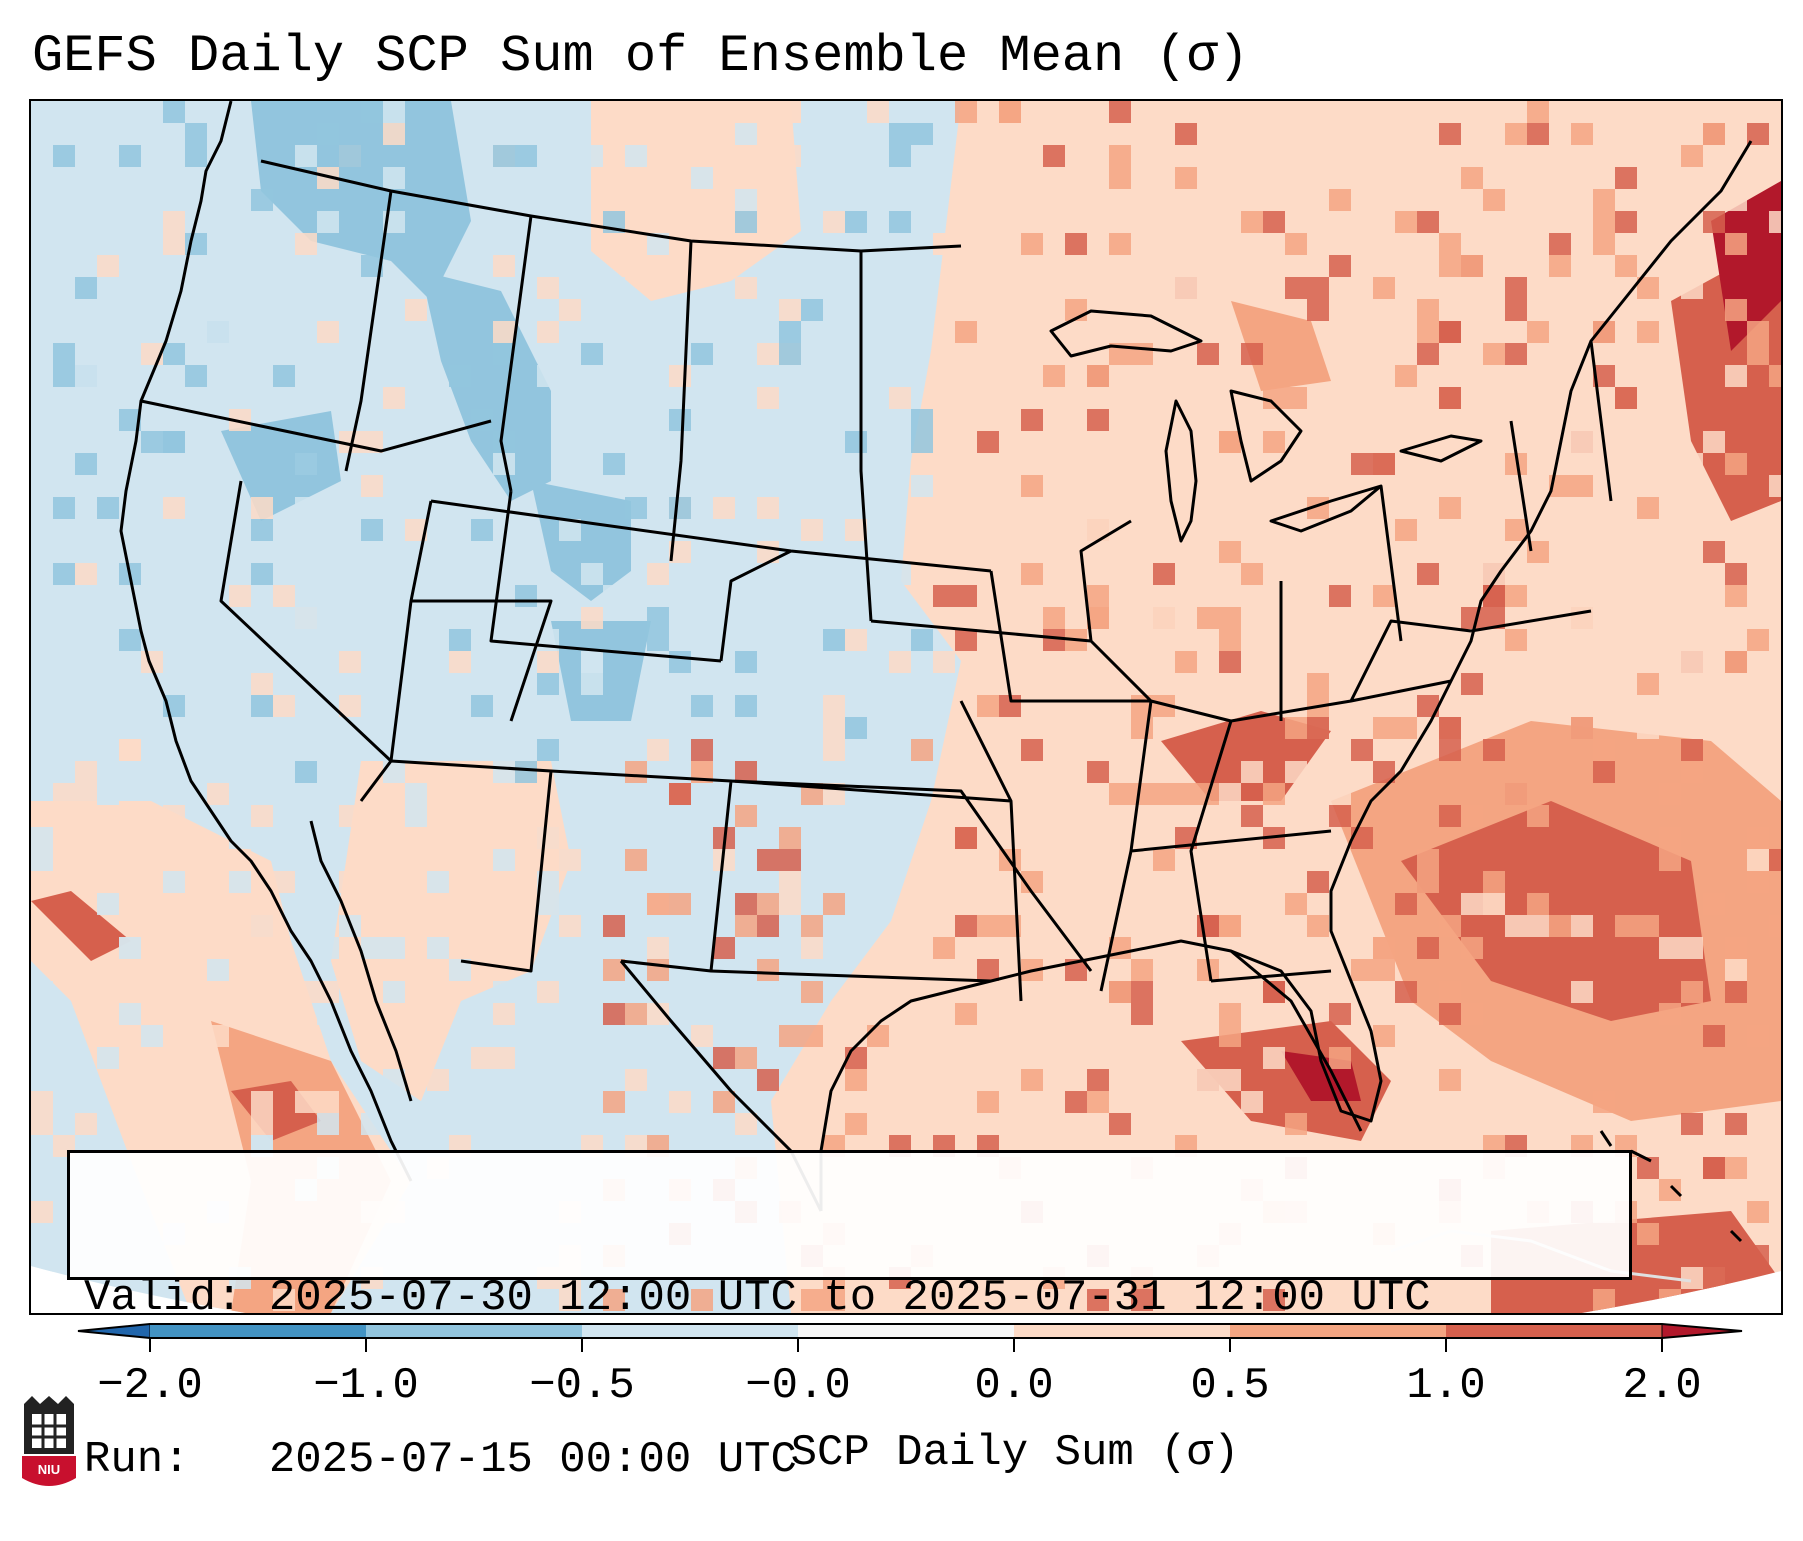  What do you see at coordinates (49, 1469) in the screenshot?
I see `logo-text: NIU` at bounding box center [49, 1469].